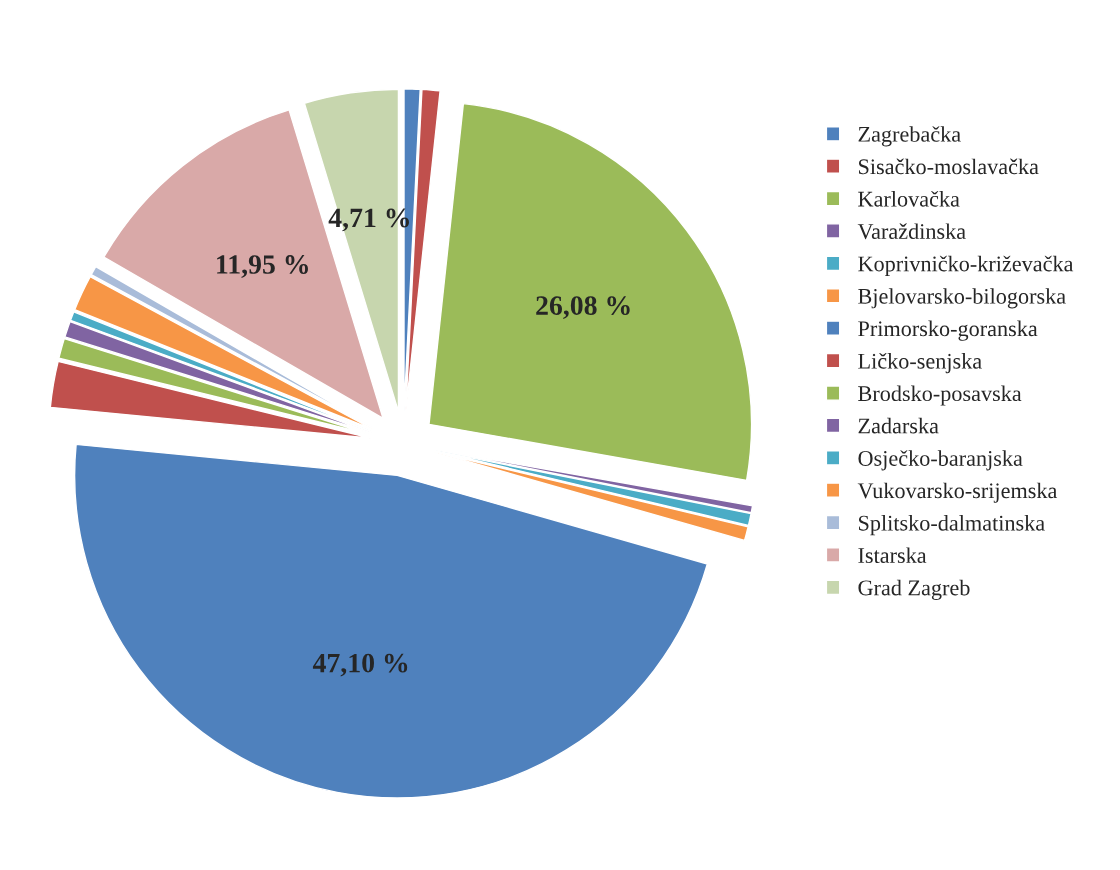  I want to click on legend-label: Istarska, so click(892, 555).